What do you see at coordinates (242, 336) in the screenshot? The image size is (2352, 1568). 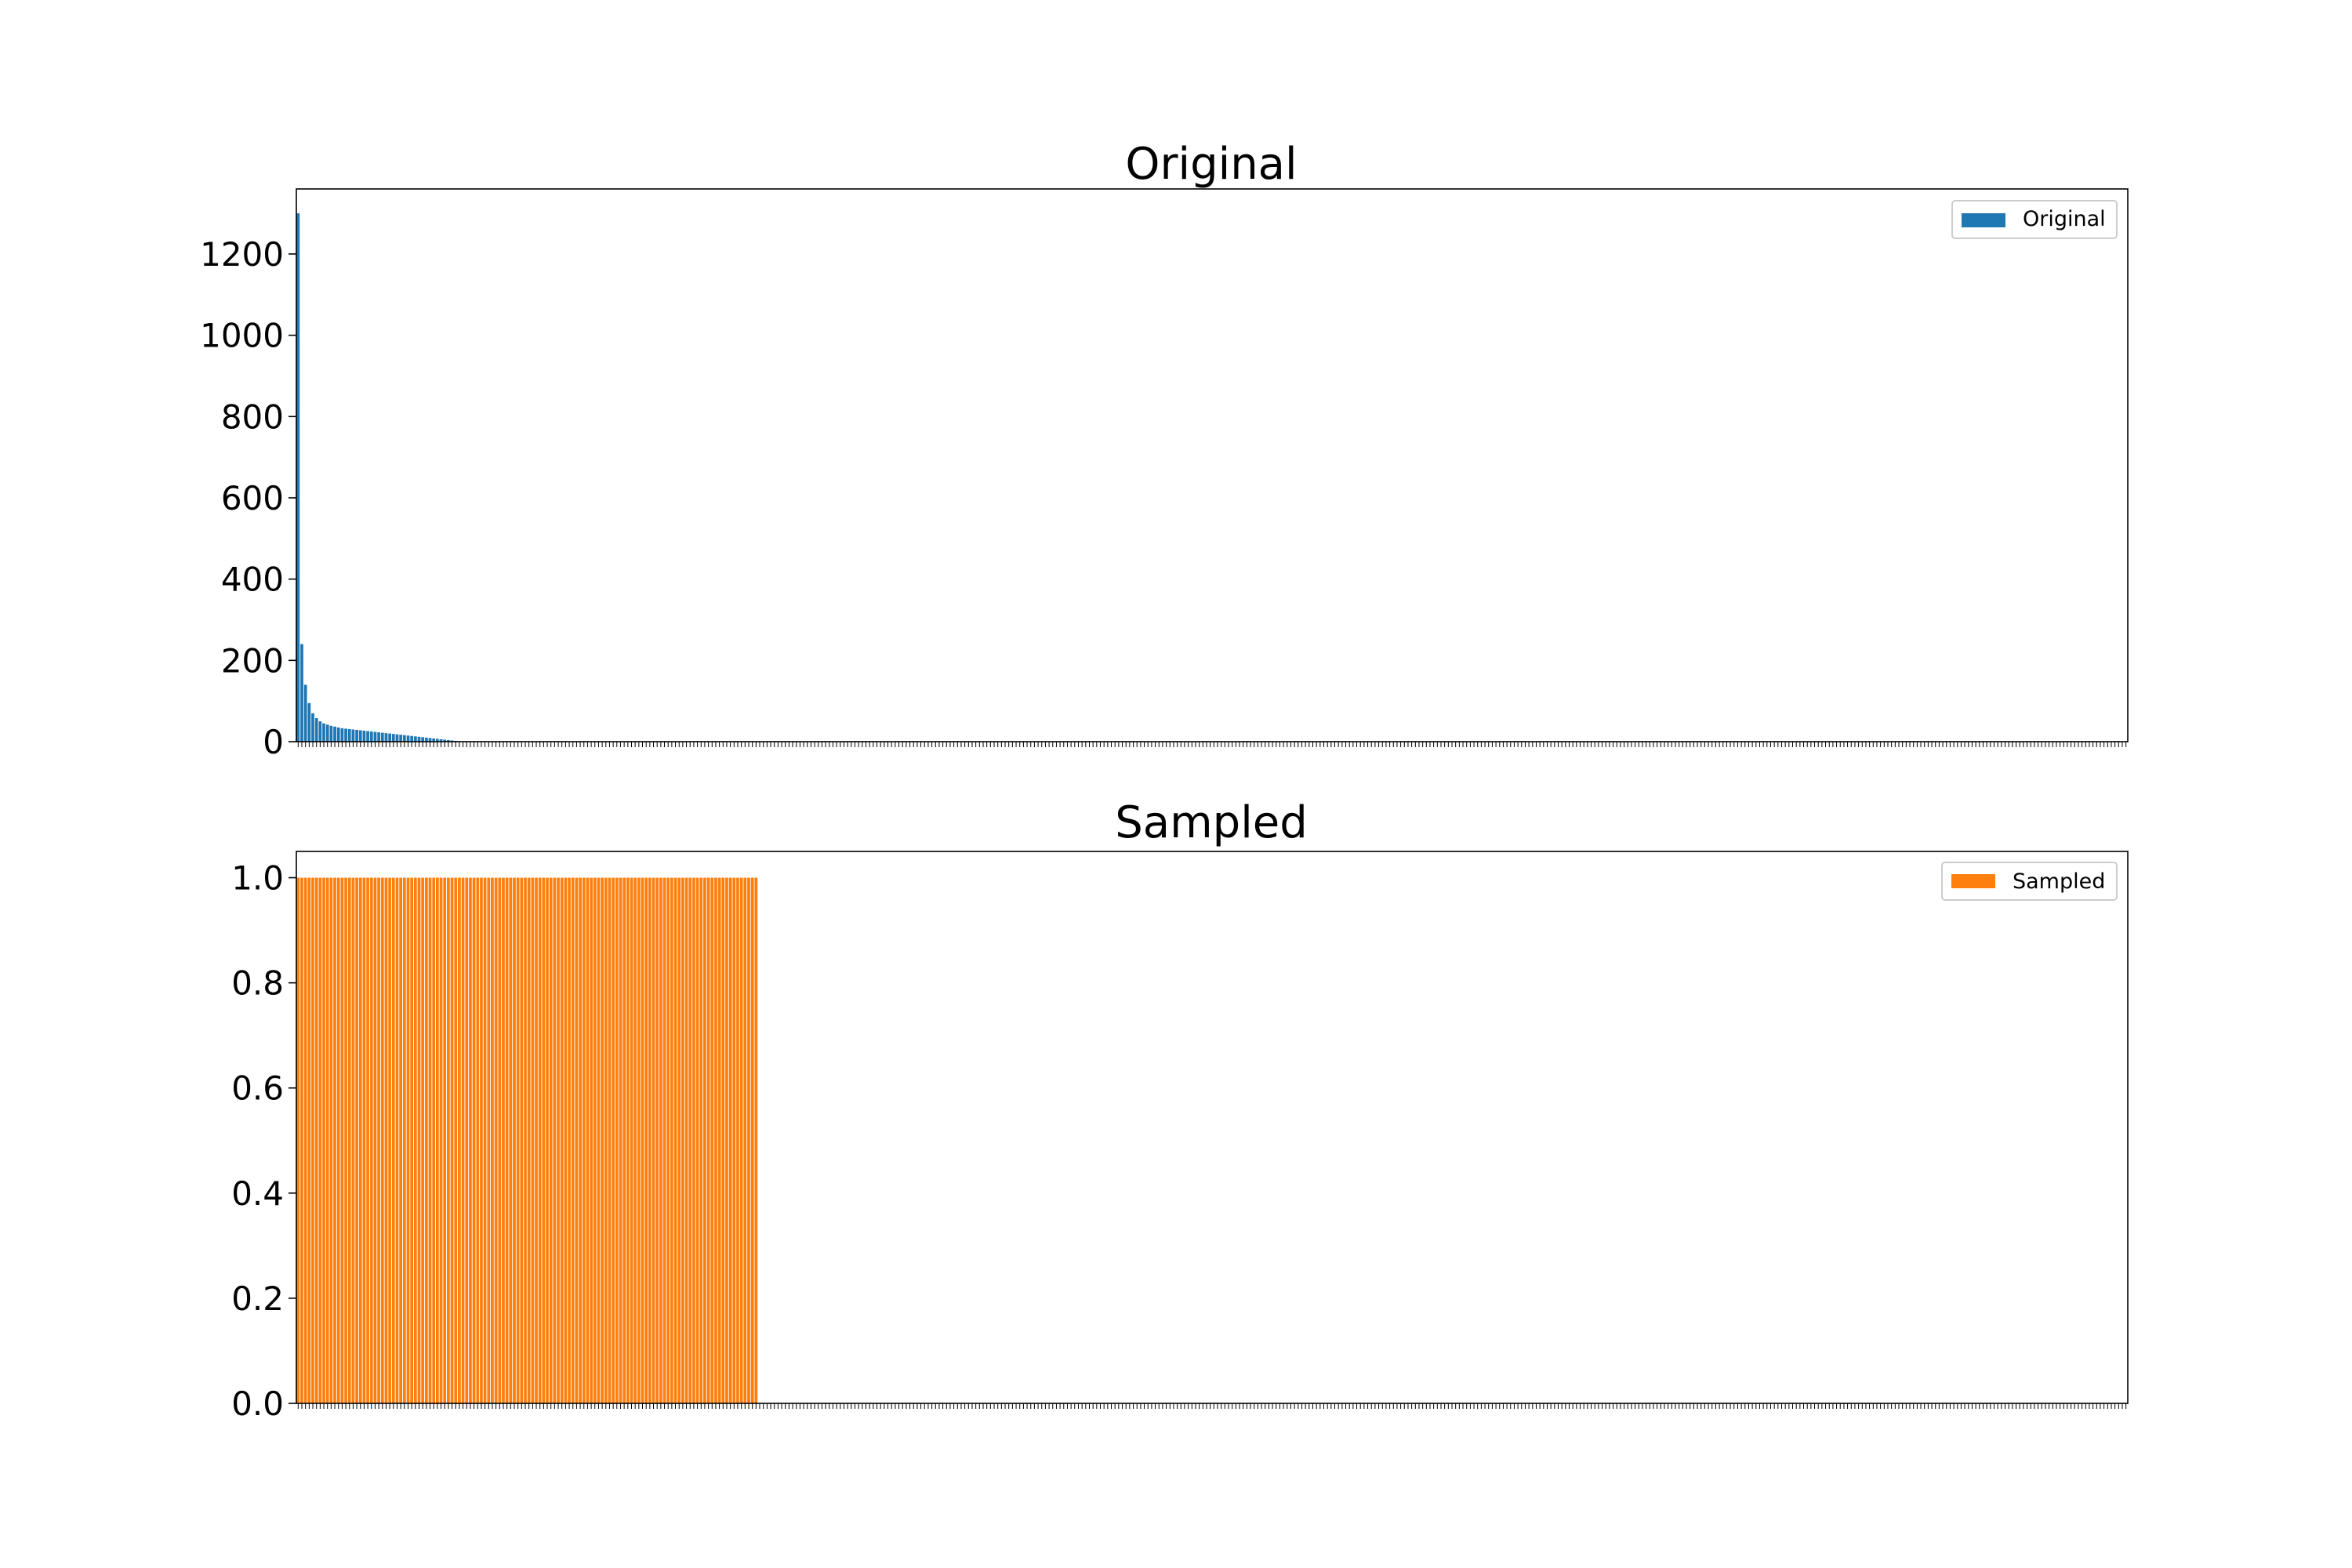 I see `y-tick-label: 1000` at bounding box center [242, 336].